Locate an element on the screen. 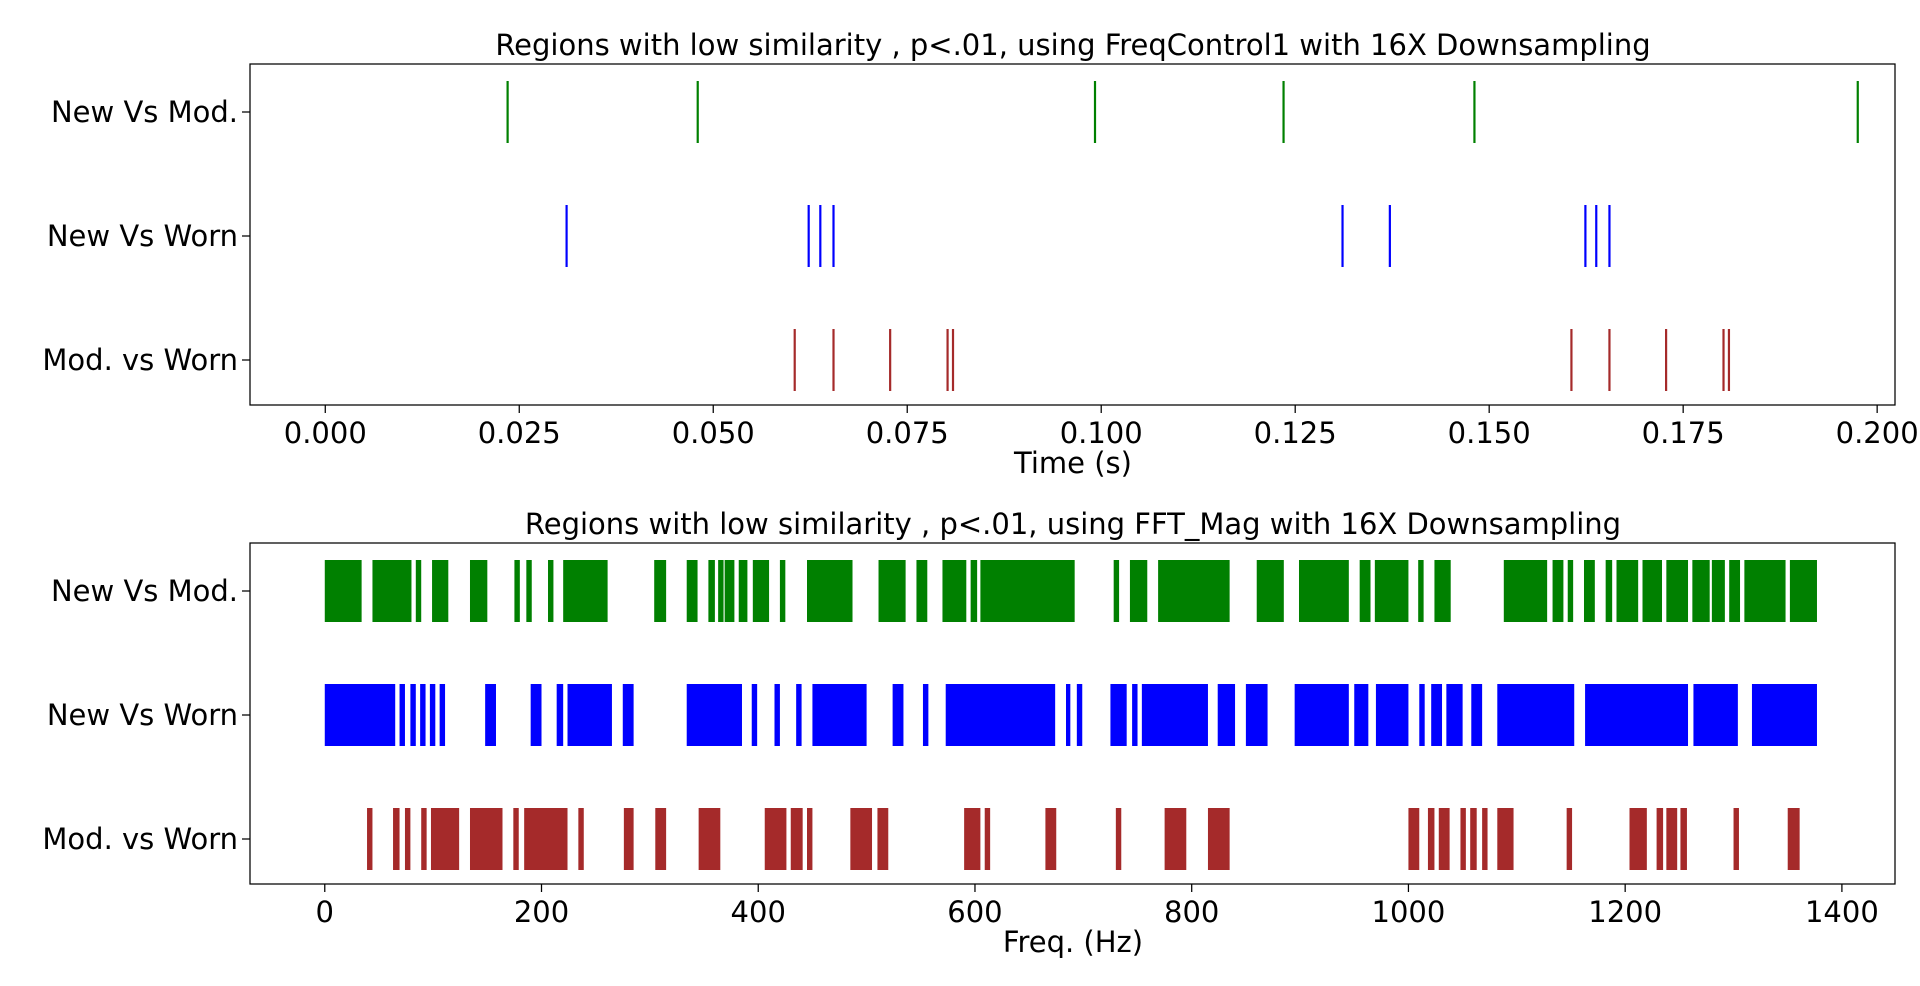  bottom-y-ticks: New Vs Mod. New Vs Worn Mod. vs Worn is located at coordinates (146, 715).